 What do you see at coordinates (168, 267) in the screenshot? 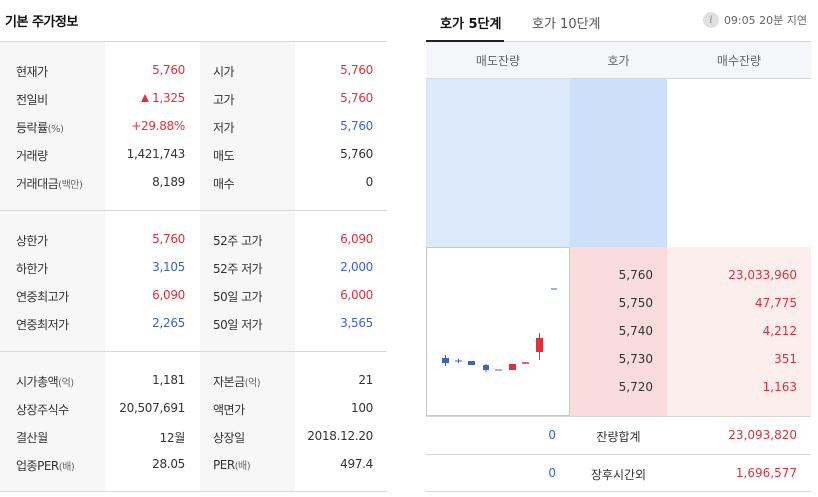
I see `field-value-text: 3,105` at bounding box center [168, 267].